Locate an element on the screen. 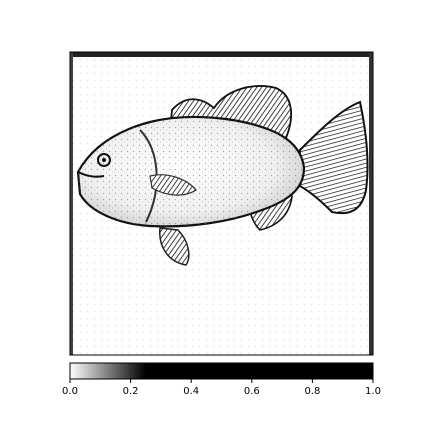 This screenshot has height=432, width=432. colorbar: 0.0 0.2 0.4 0.6 0.8 1.0 is located at coordinates (221, 379).